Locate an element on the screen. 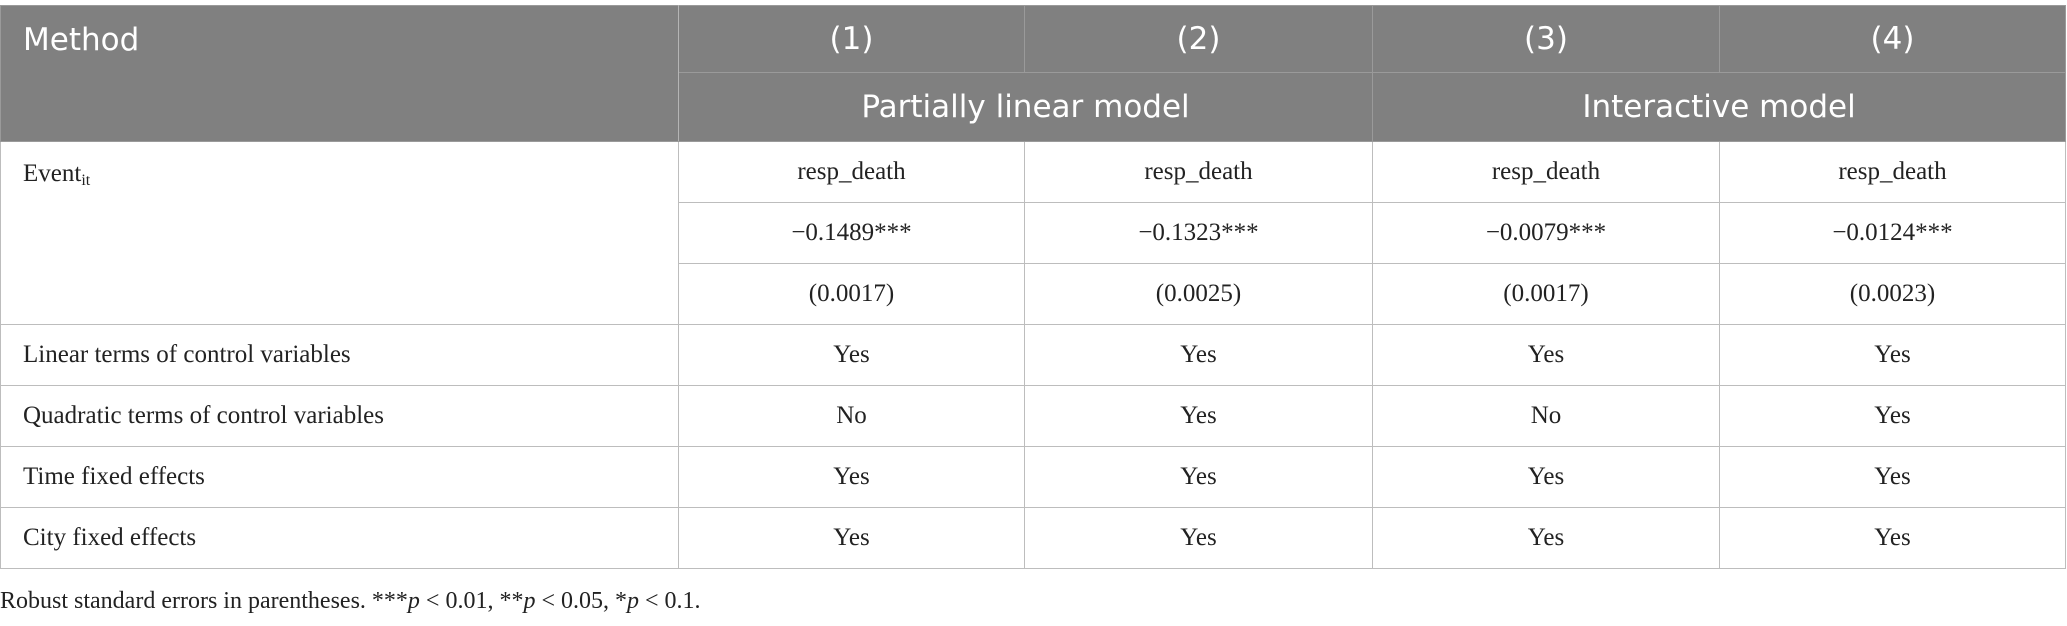  header-method: Method is located at coordinates (339, 73).